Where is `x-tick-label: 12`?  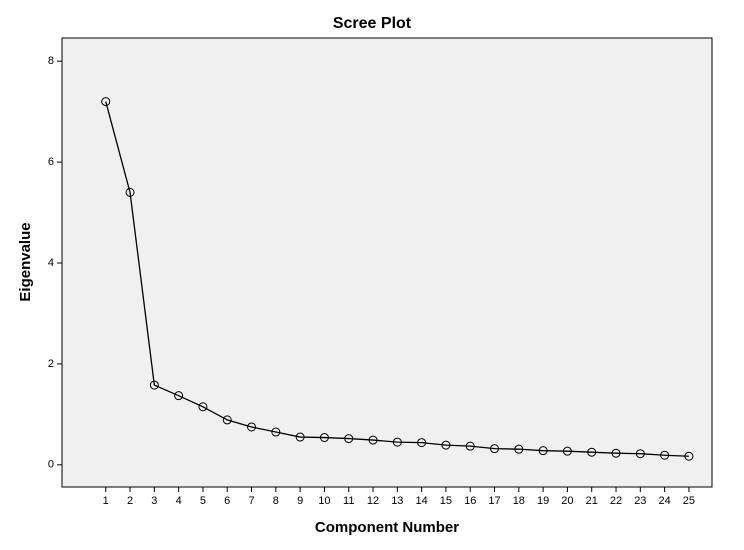
x-tick-label: 12 is located at coordinates (373, 501).